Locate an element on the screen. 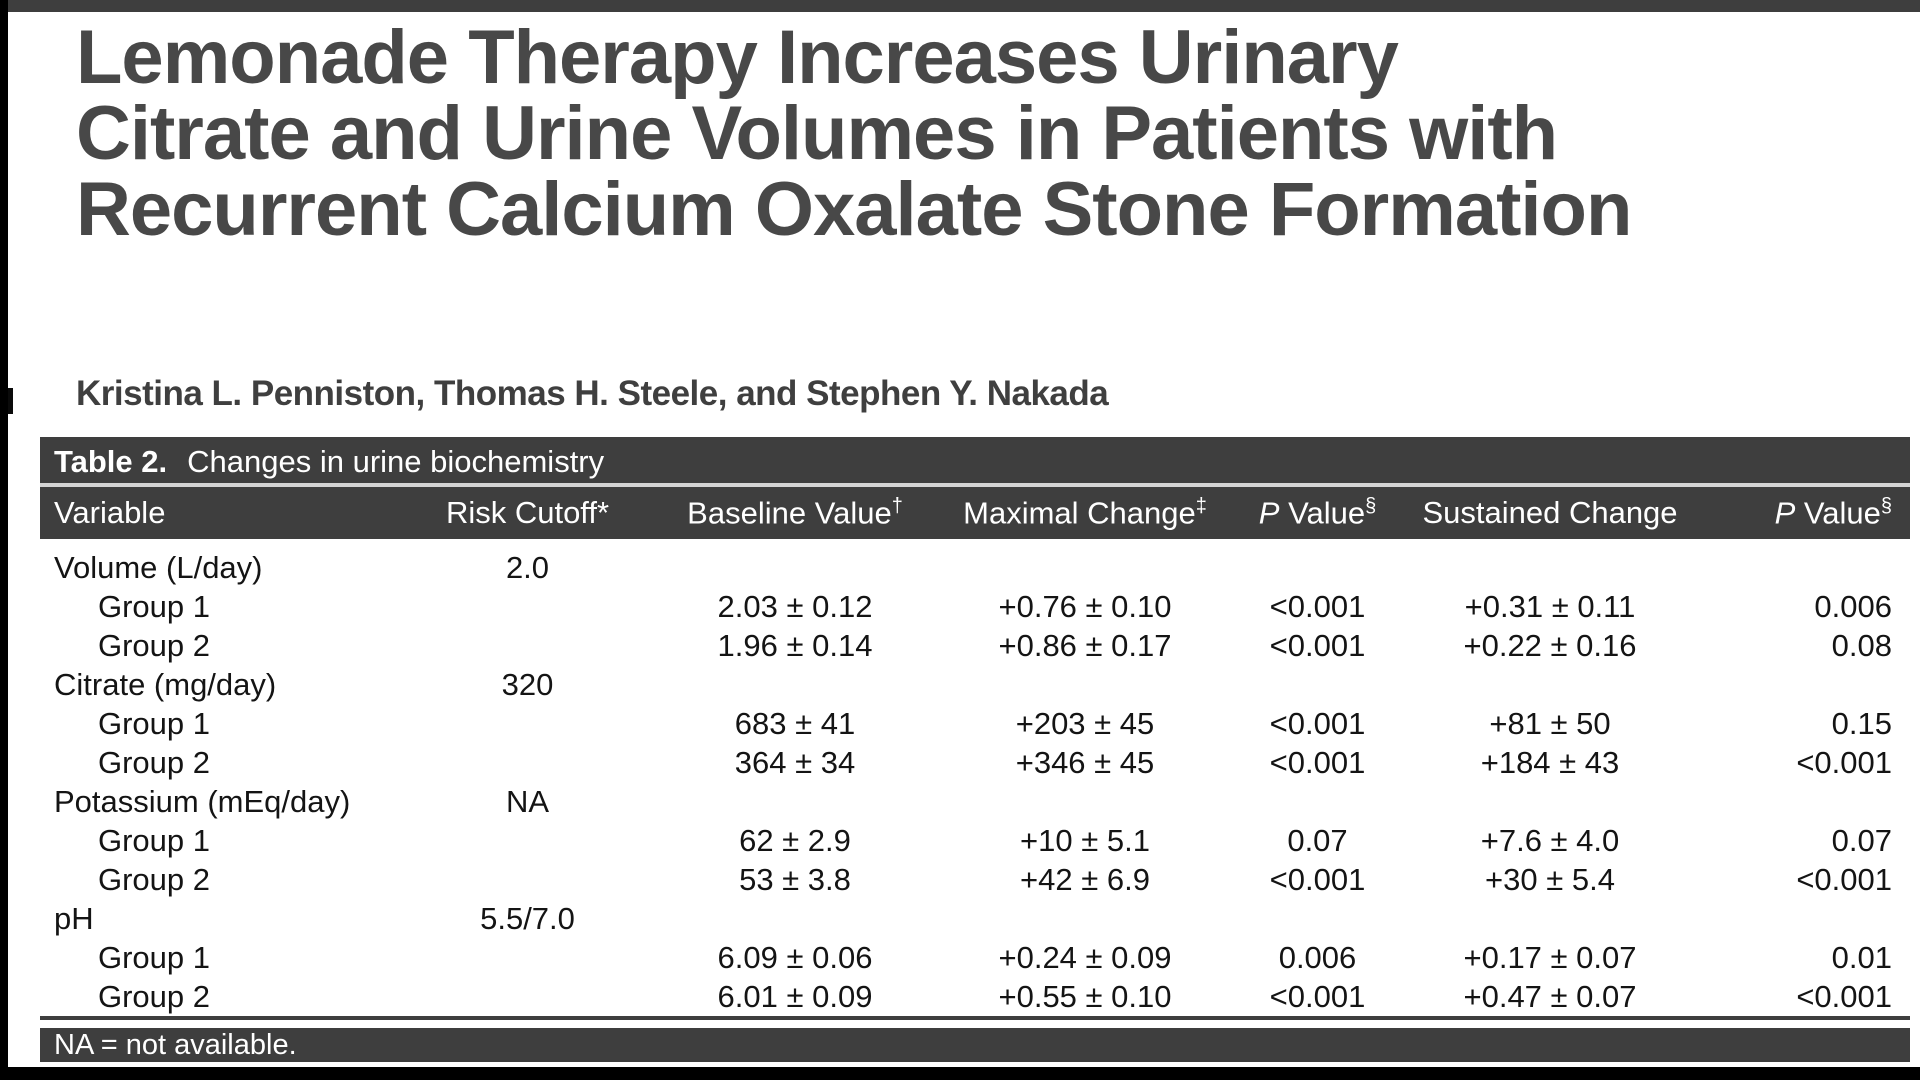 The image size is (1920, 1080). column-header: Maximal Change‡ is located at coordinates (1085, 513).